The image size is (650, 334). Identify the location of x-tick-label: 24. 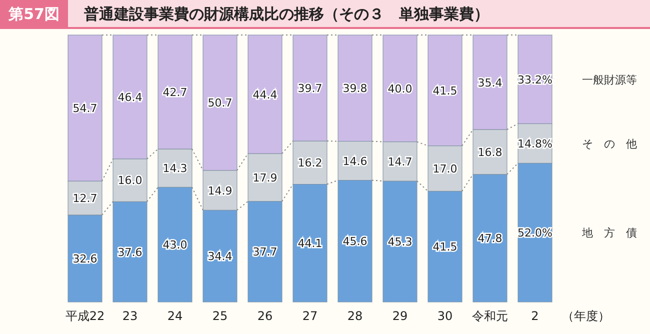
(175, 316).